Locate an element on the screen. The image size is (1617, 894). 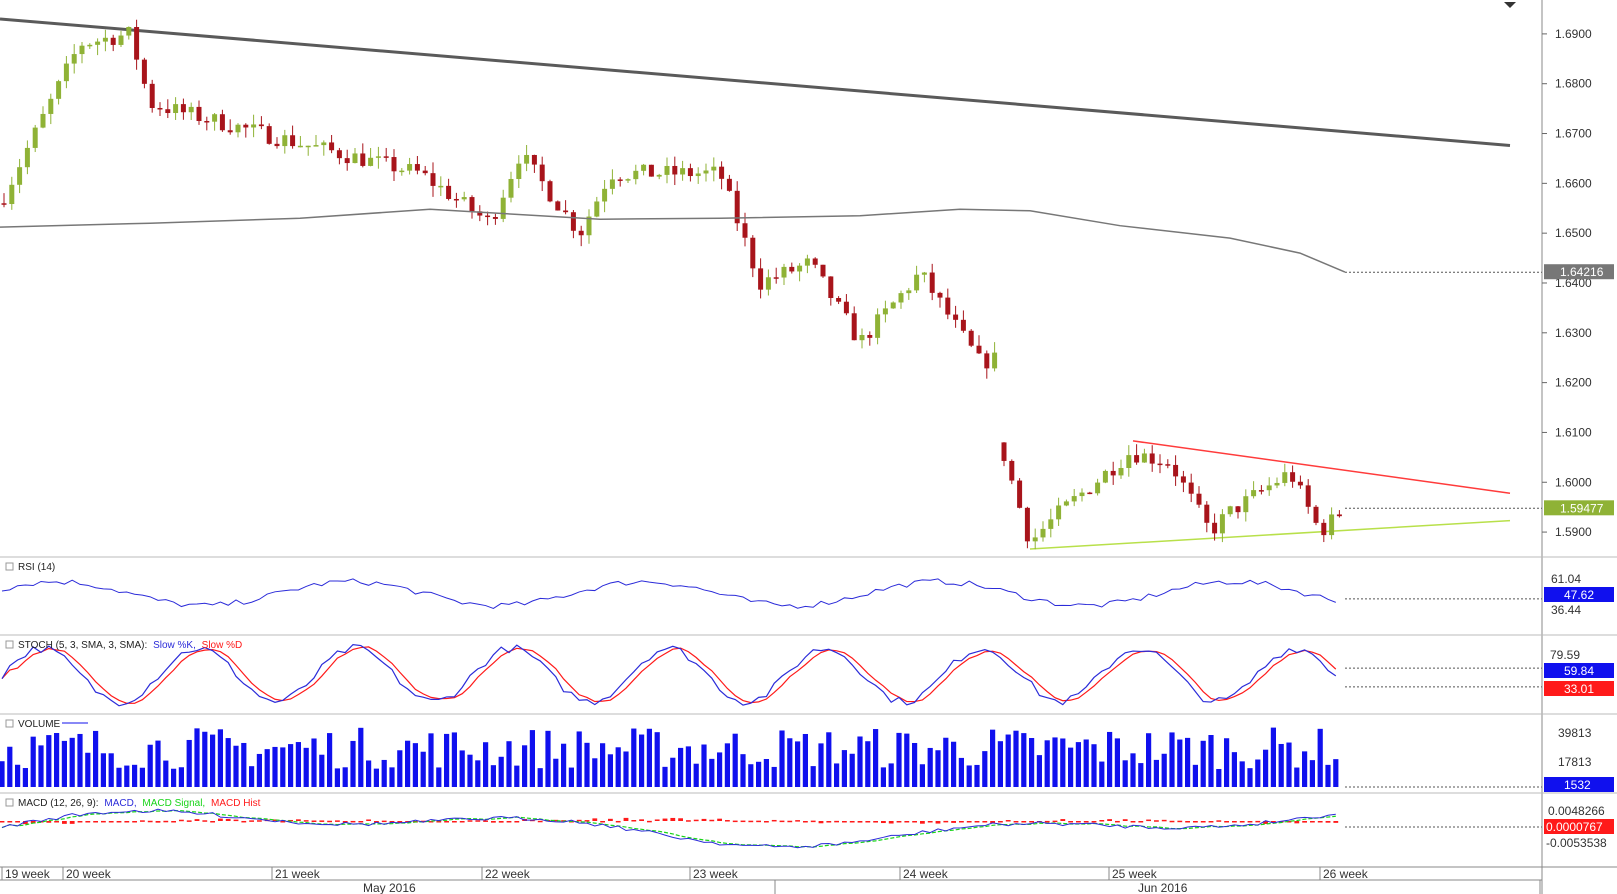
rsi-line is located at coordinates (668, 593).